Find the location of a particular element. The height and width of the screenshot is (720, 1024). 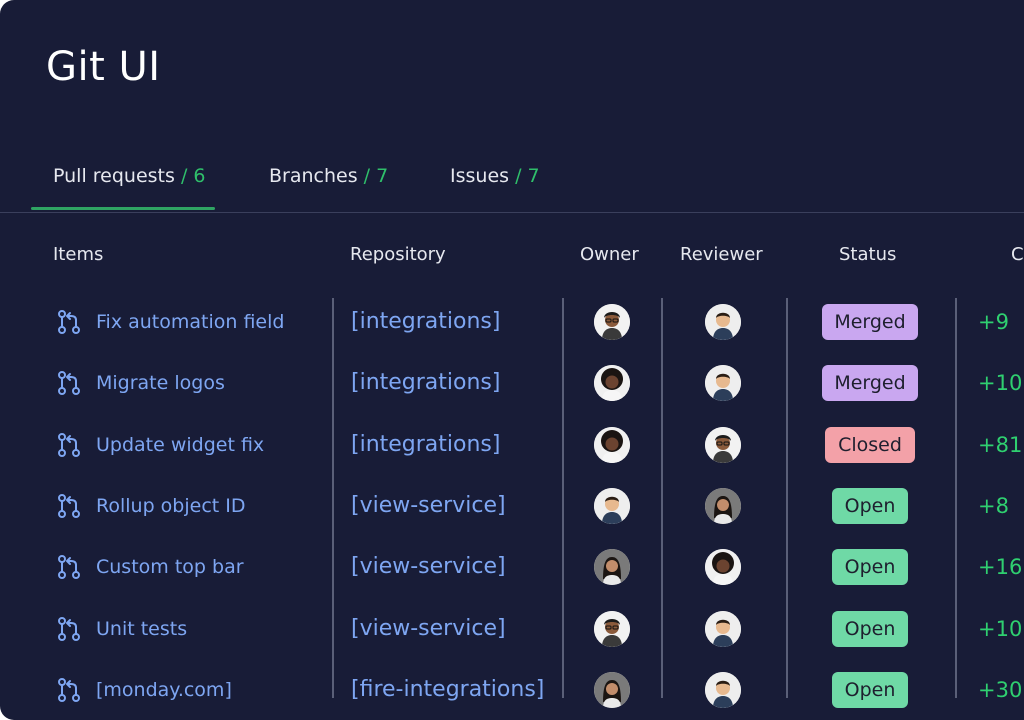

page-title: Git UI is located at coordinates (103, 67).